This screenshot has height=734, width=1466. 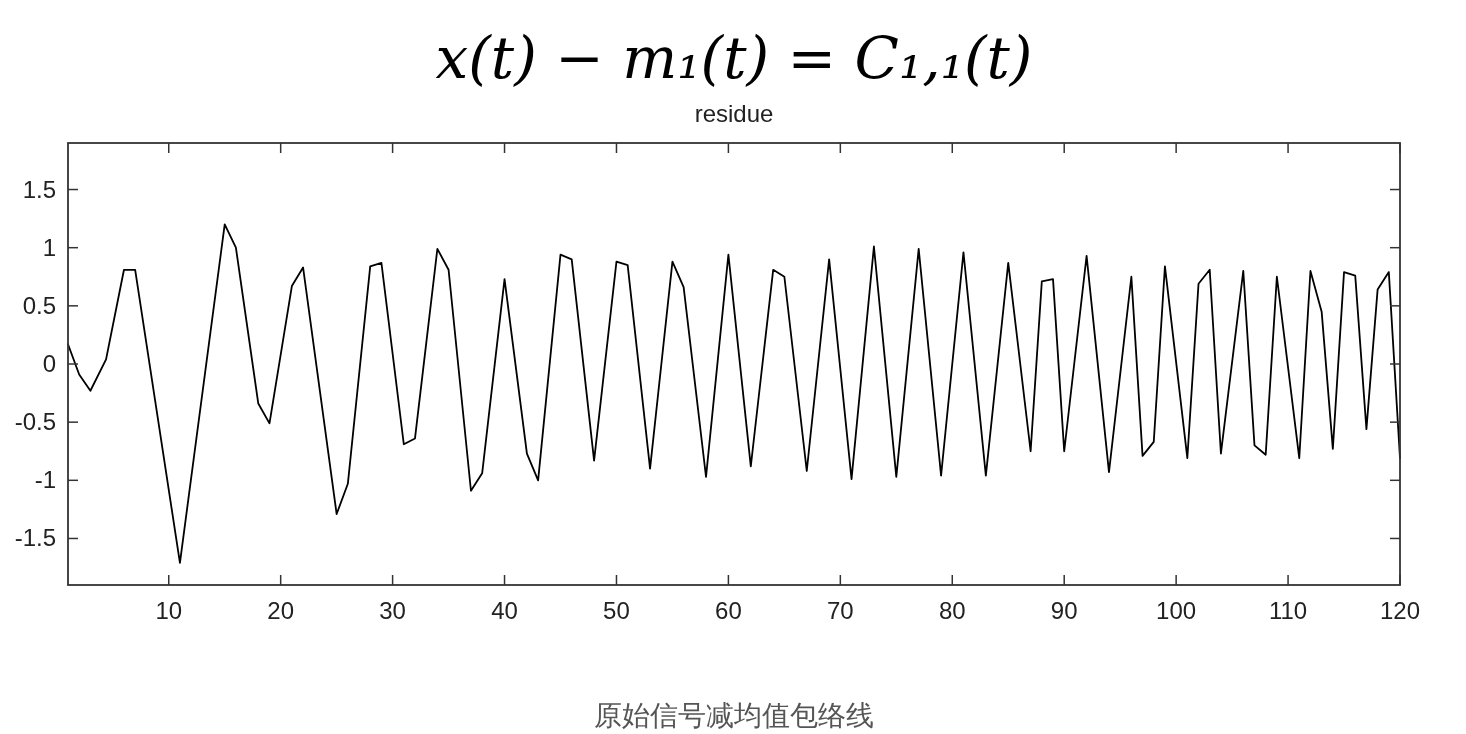 What do you see at coordinates (35, 422) in the screenshot?
I see `y-tick-label: -0.5` at bounding box center [35, 422].